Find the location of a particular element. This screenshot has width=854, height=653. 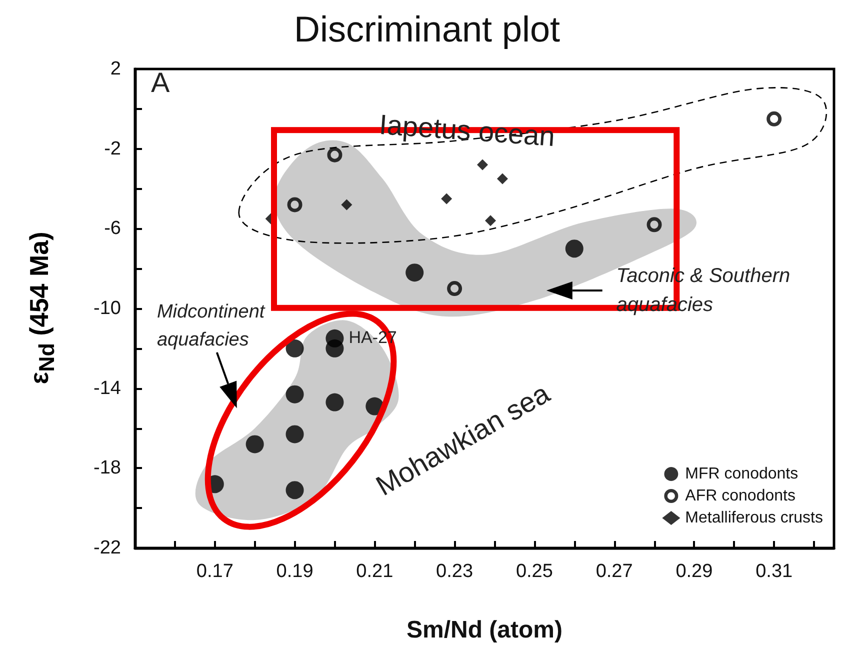

annotation: A is located at coordinates (160, 82).